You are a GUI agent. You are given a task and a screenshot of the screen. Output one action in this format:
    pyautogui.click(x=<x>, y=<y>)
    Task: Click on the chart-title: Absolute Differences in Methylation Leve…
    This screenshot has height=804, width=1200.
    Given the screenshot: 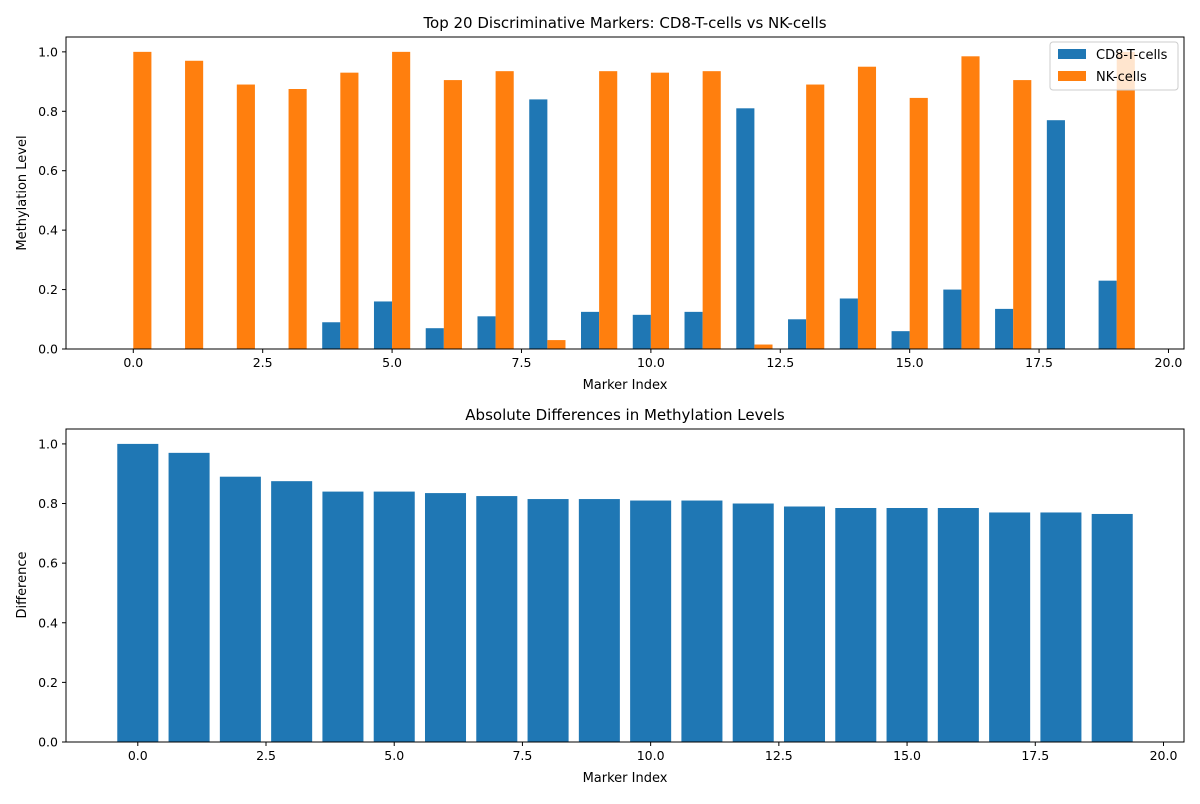 What is the action you would take?
    pyautogui.click(x=625, y=415)
    